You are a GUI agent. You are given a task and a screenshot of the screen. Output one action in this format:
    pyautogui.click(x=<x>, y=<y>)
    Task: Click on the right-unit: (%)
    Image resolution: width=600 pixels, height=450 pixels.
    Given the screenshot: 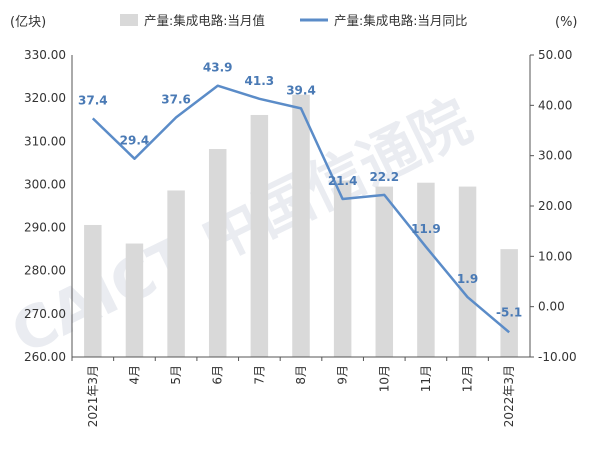 What is the action you would take?
    pyautogui.click(x=566, y=22)
    